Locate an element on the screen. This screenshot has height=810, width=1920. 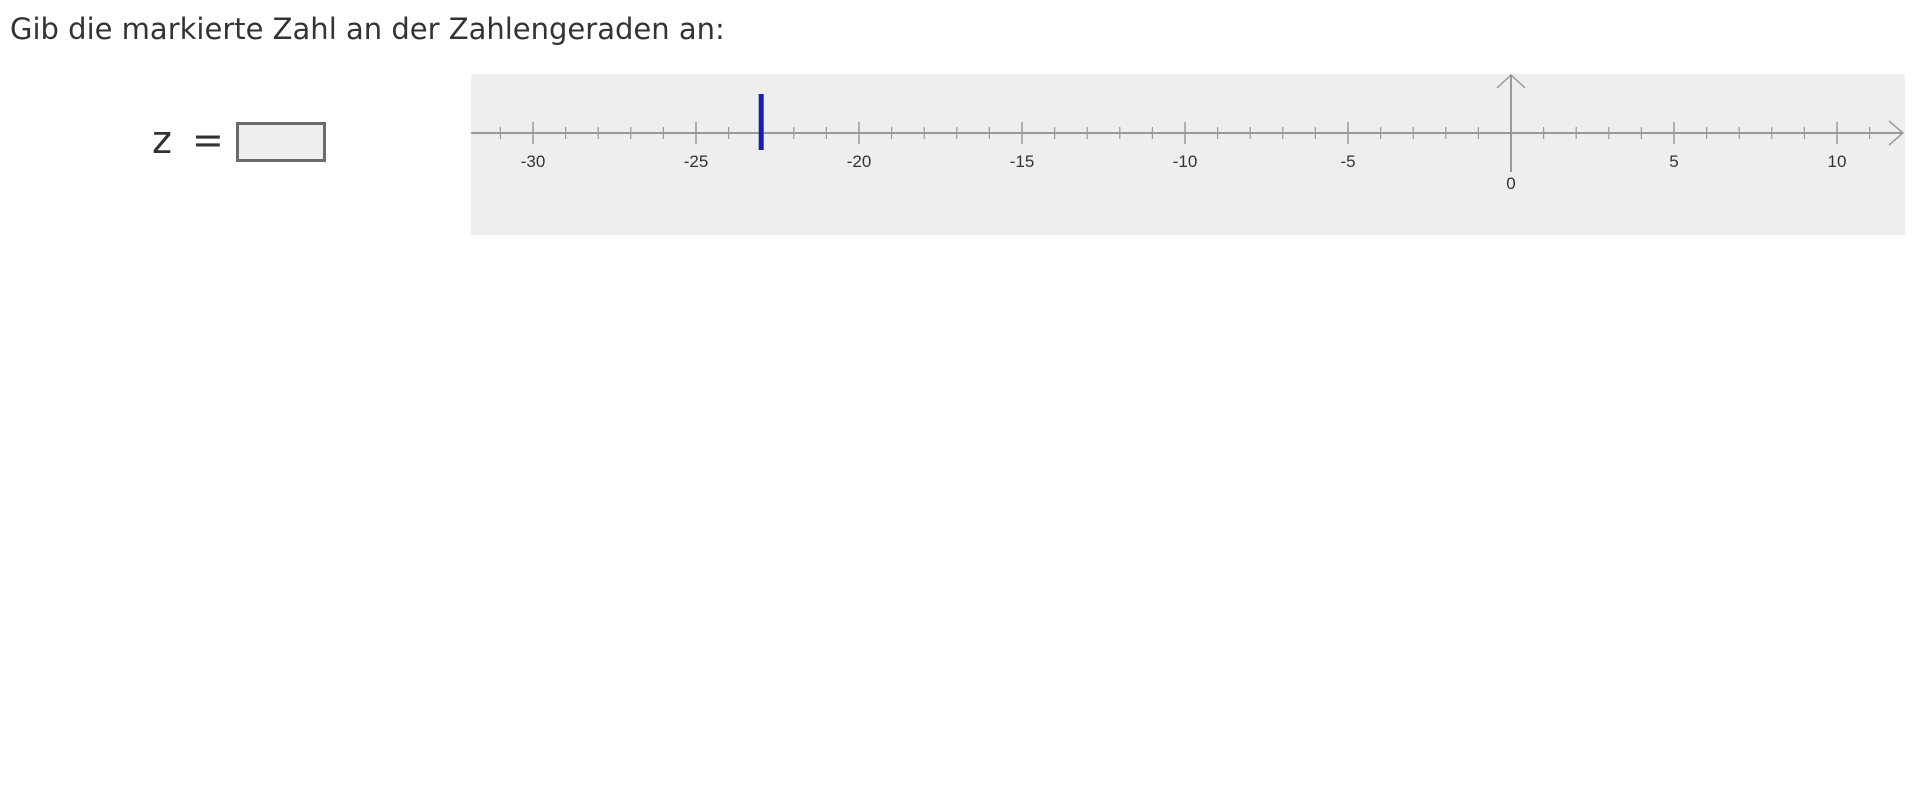
tick-label: -20 is located at coordinates (859, 161).